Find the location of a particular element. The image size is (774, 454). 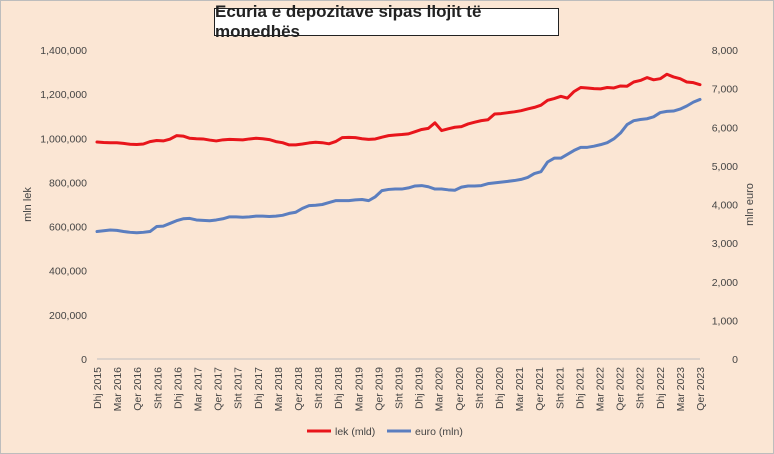

y-right-tick-label: 5,000 is located at coordinates (725, 167).